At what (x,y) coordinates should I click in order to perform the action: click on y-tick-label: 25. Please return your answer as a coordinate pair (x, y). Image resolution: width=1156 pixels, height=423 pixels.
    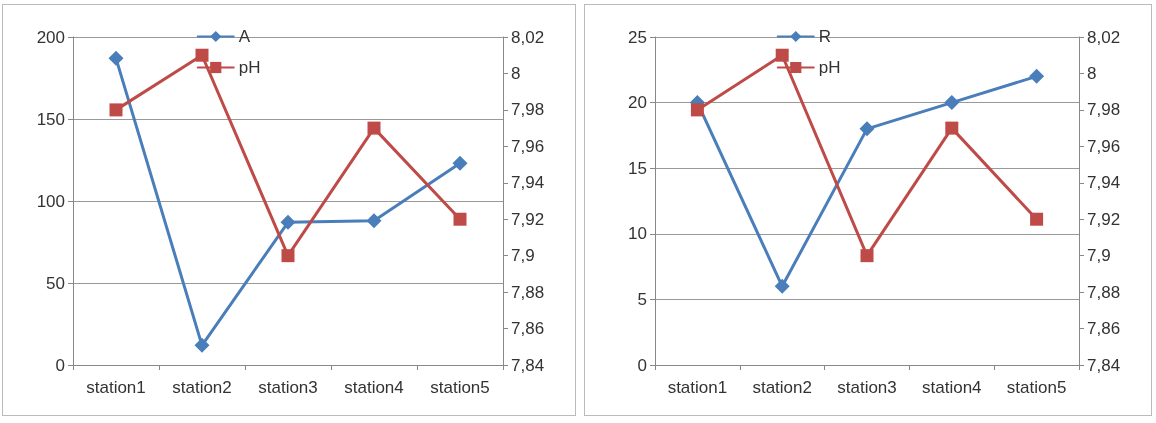
    Looking at the image, I should click on (637, 37).